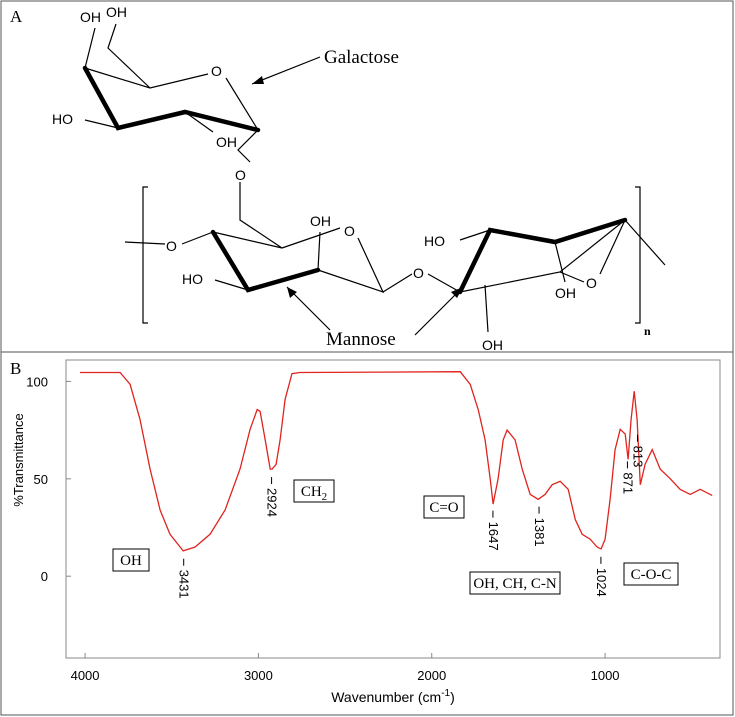 Image resolution: width=735 pixels, height=717 pixels. Describe the element at coordinates (361, 57) in the screenshot. I see `sugar-label: Galactose` at that location.